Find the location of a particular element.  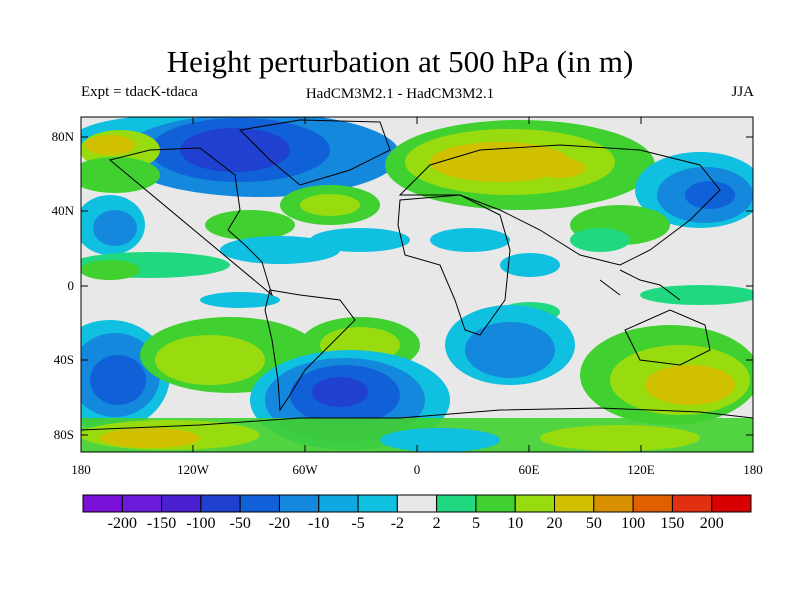

colorbar-label: 10 is located at coordinates (515, 523).